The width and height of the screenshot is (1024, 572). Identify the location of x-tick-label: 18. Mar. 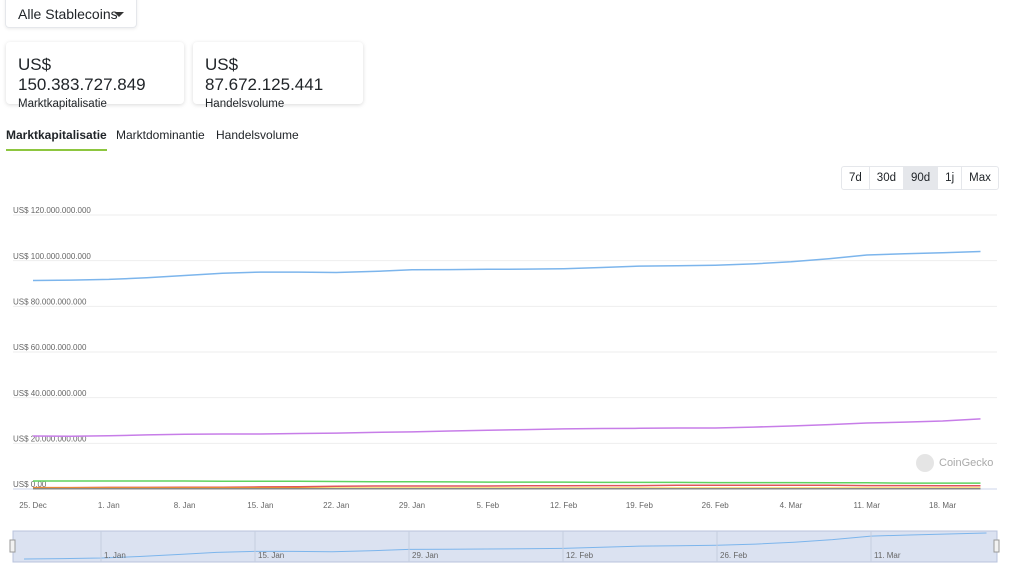
(942, 505).